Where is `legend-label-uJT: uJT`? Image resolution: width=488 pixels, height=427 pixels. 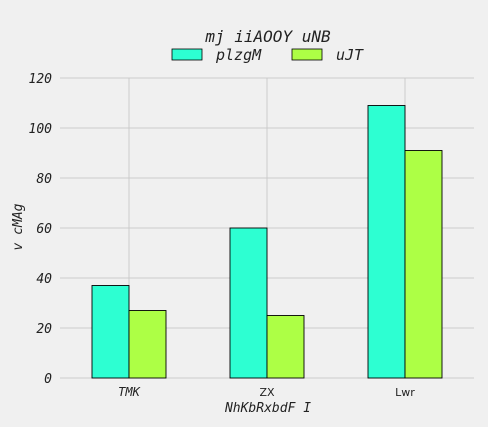
legend-label-uJT: uJT is located at coordinates (350, 55).